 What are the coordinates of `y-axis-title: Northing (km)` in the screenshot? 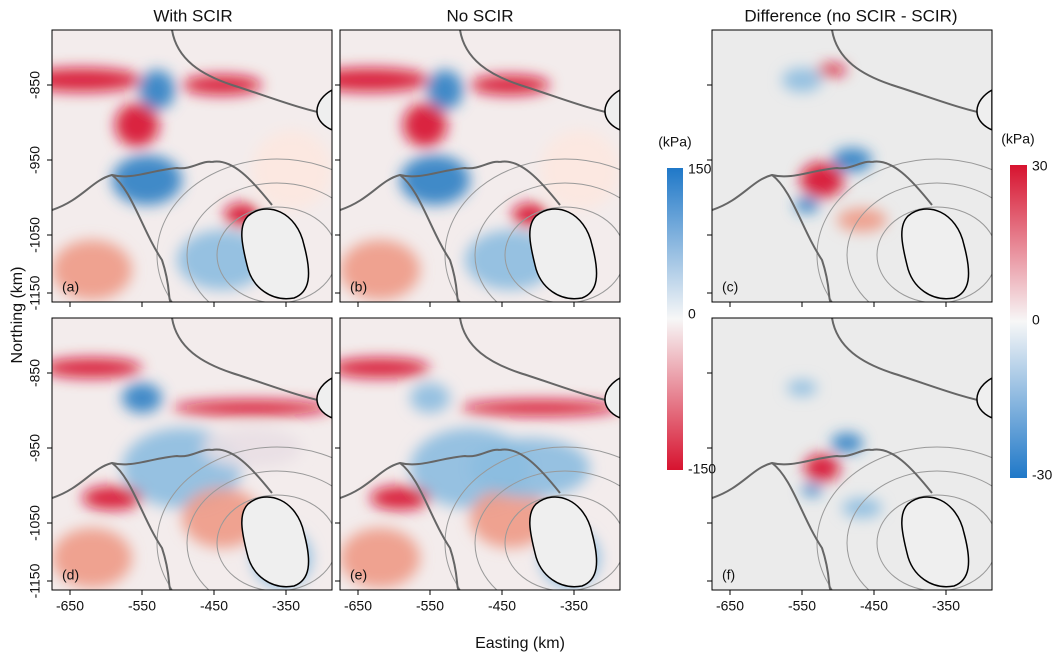 It's located at (17, 315).